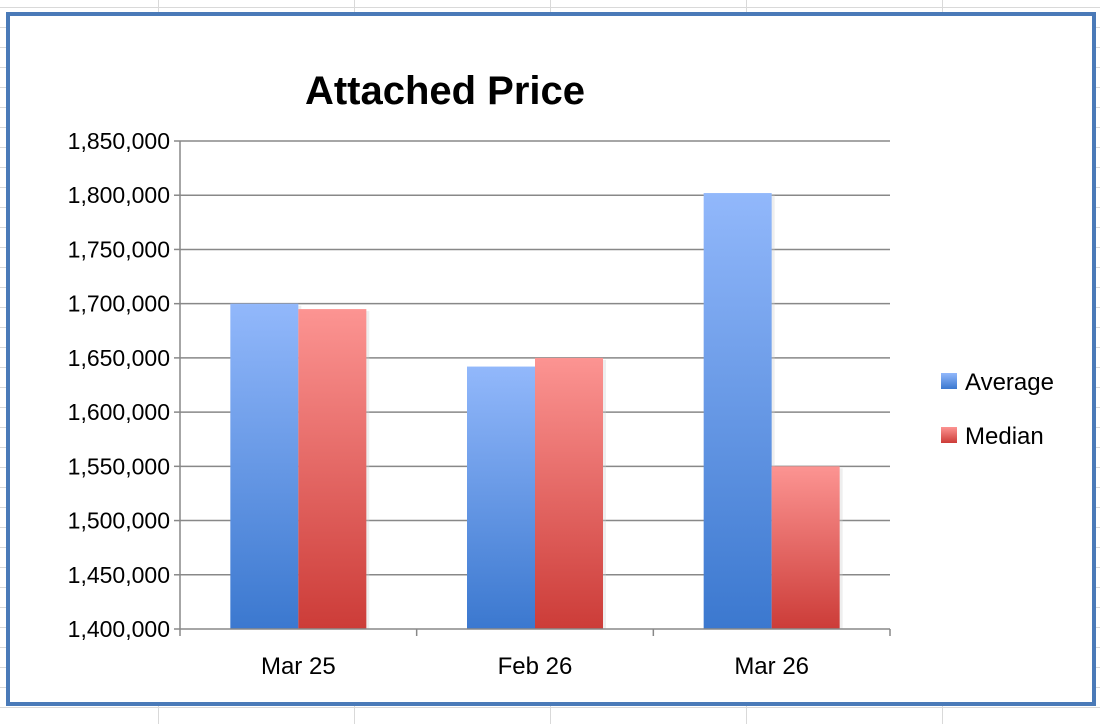  Describe the element at coordinates (997, 409) in the screenshot. I see `legend: Average Median` at that location.